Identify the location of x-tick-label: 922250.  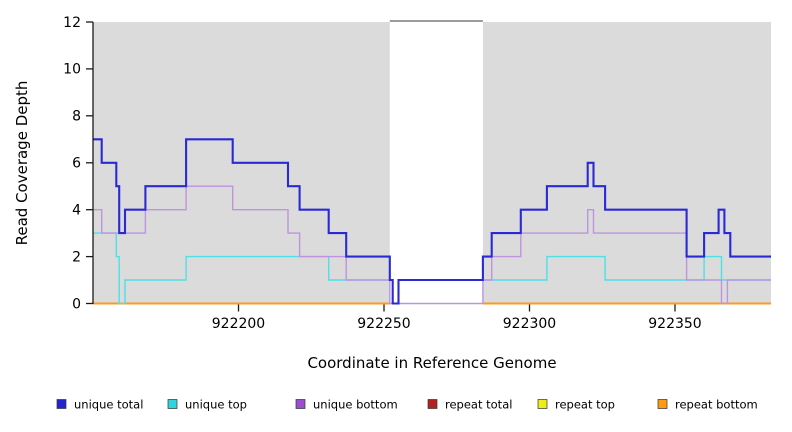
(383, 324).